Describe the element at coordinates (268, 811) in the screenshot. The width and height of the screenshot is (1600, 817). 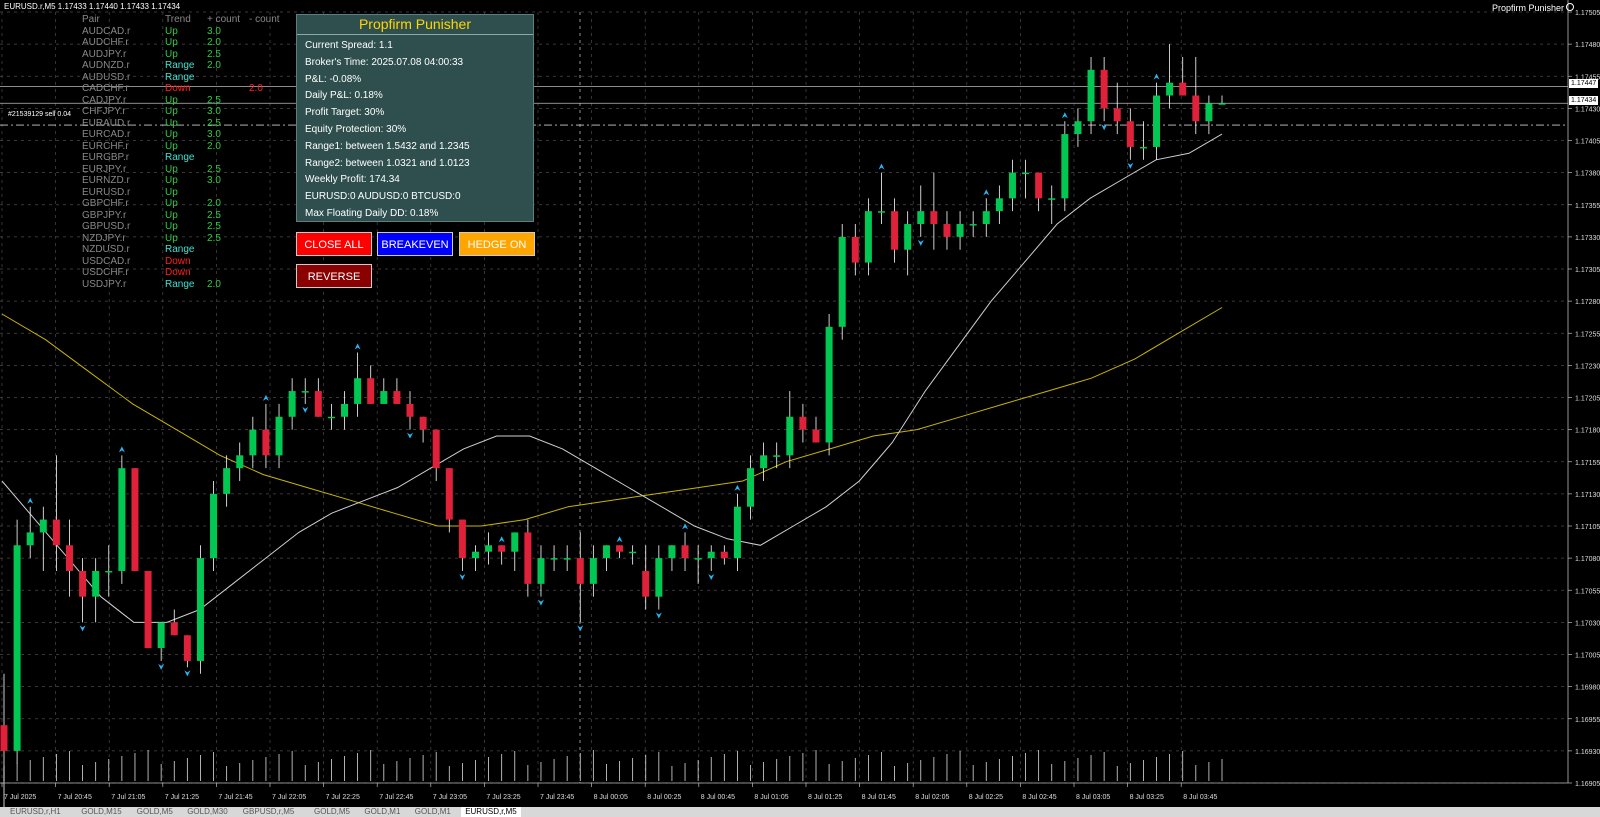
I see `chart-tab: GBPUSD,r,M5` at that location.